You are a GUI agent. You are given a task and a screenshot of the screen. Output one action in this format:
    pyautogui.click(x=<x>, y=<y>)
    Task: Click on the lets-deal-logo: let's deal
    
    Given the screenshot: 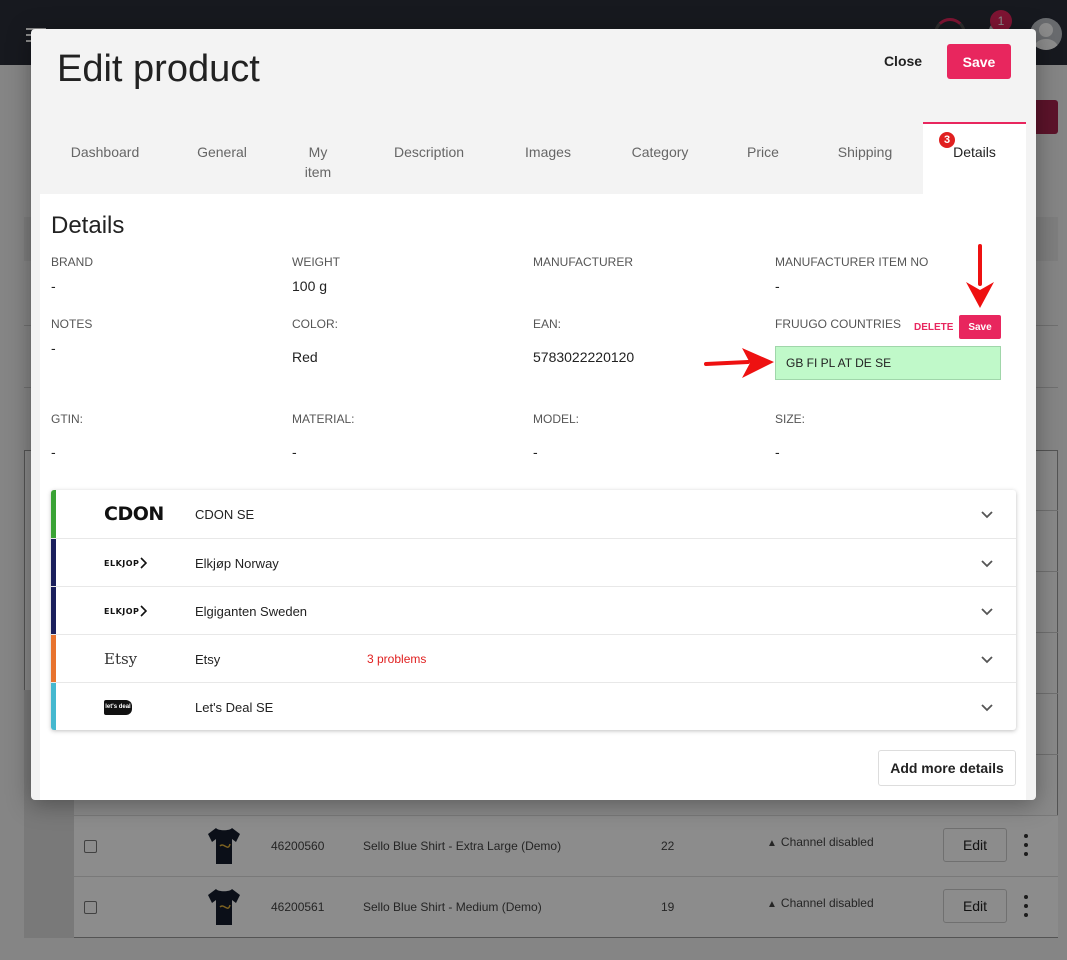 What is the action you would take?
    pyautogui.click(x=118, y=706)
    